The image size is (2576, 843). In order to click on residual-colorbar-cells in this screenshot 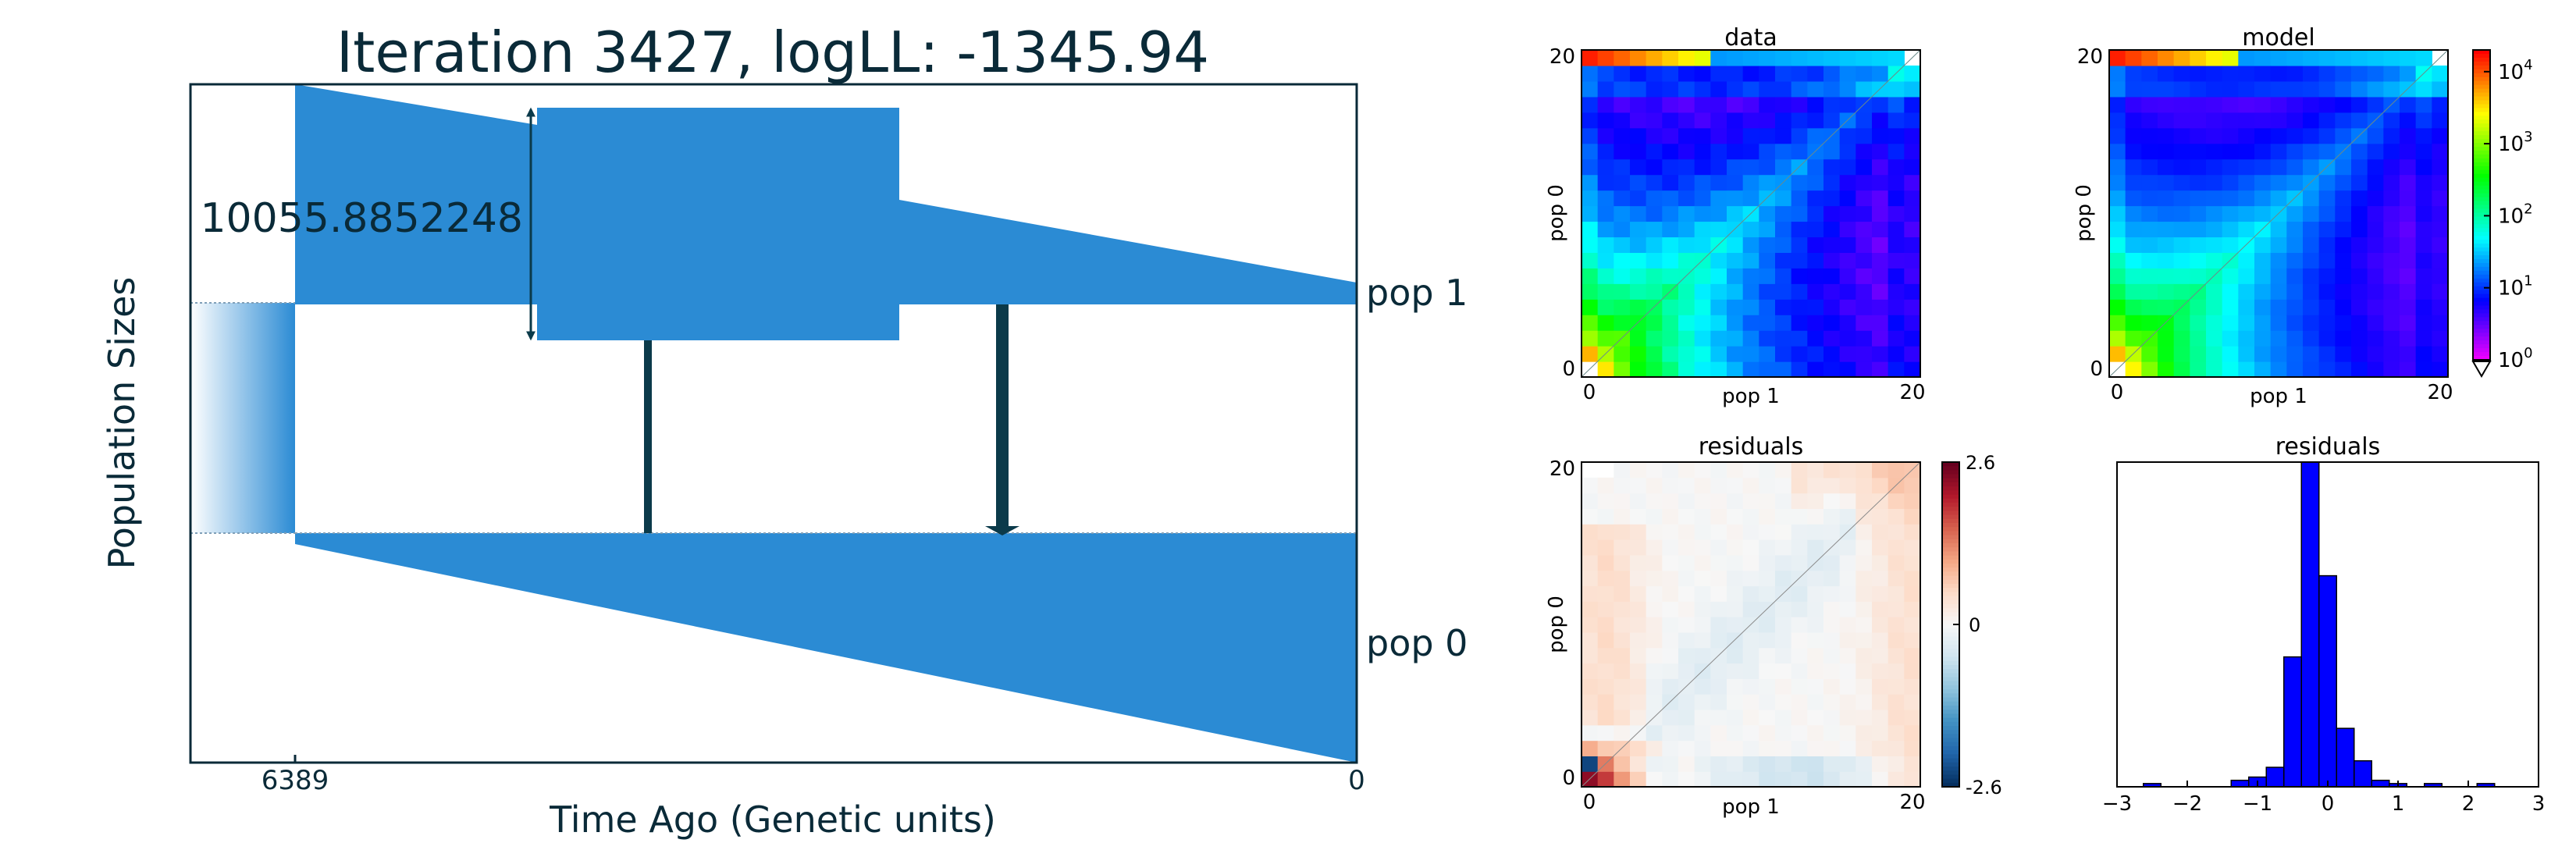, I will do `click(1950, 625)`.